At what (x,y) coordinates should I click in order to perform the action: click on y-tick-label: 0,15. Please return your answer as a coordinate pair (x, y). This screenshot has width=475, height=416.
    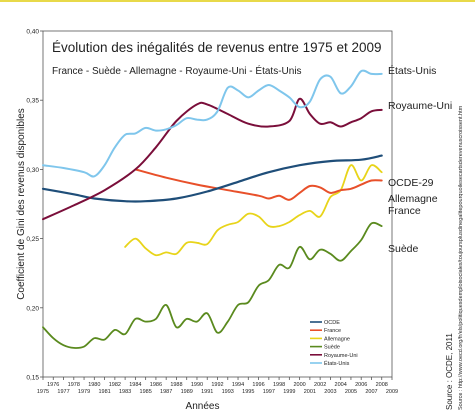
    Looking at the image, I should click on (32, 378).